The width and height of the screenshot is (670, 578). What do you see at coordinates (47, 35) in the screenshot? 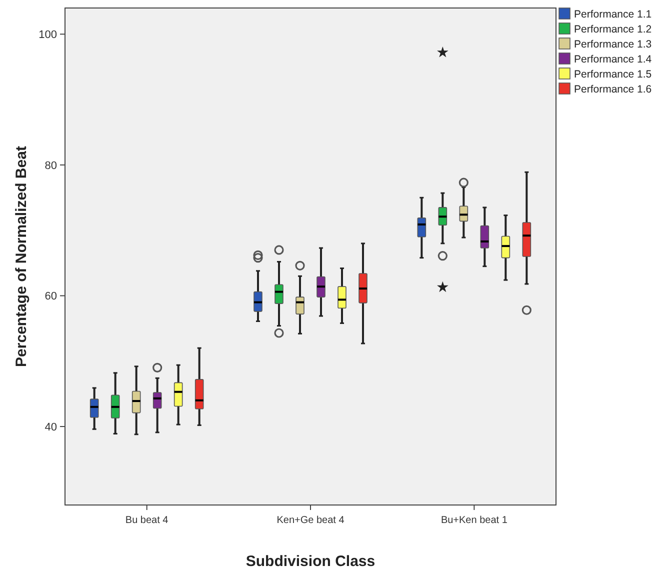
I see `y-tick-label: 100` at bounding box center [47, 35].